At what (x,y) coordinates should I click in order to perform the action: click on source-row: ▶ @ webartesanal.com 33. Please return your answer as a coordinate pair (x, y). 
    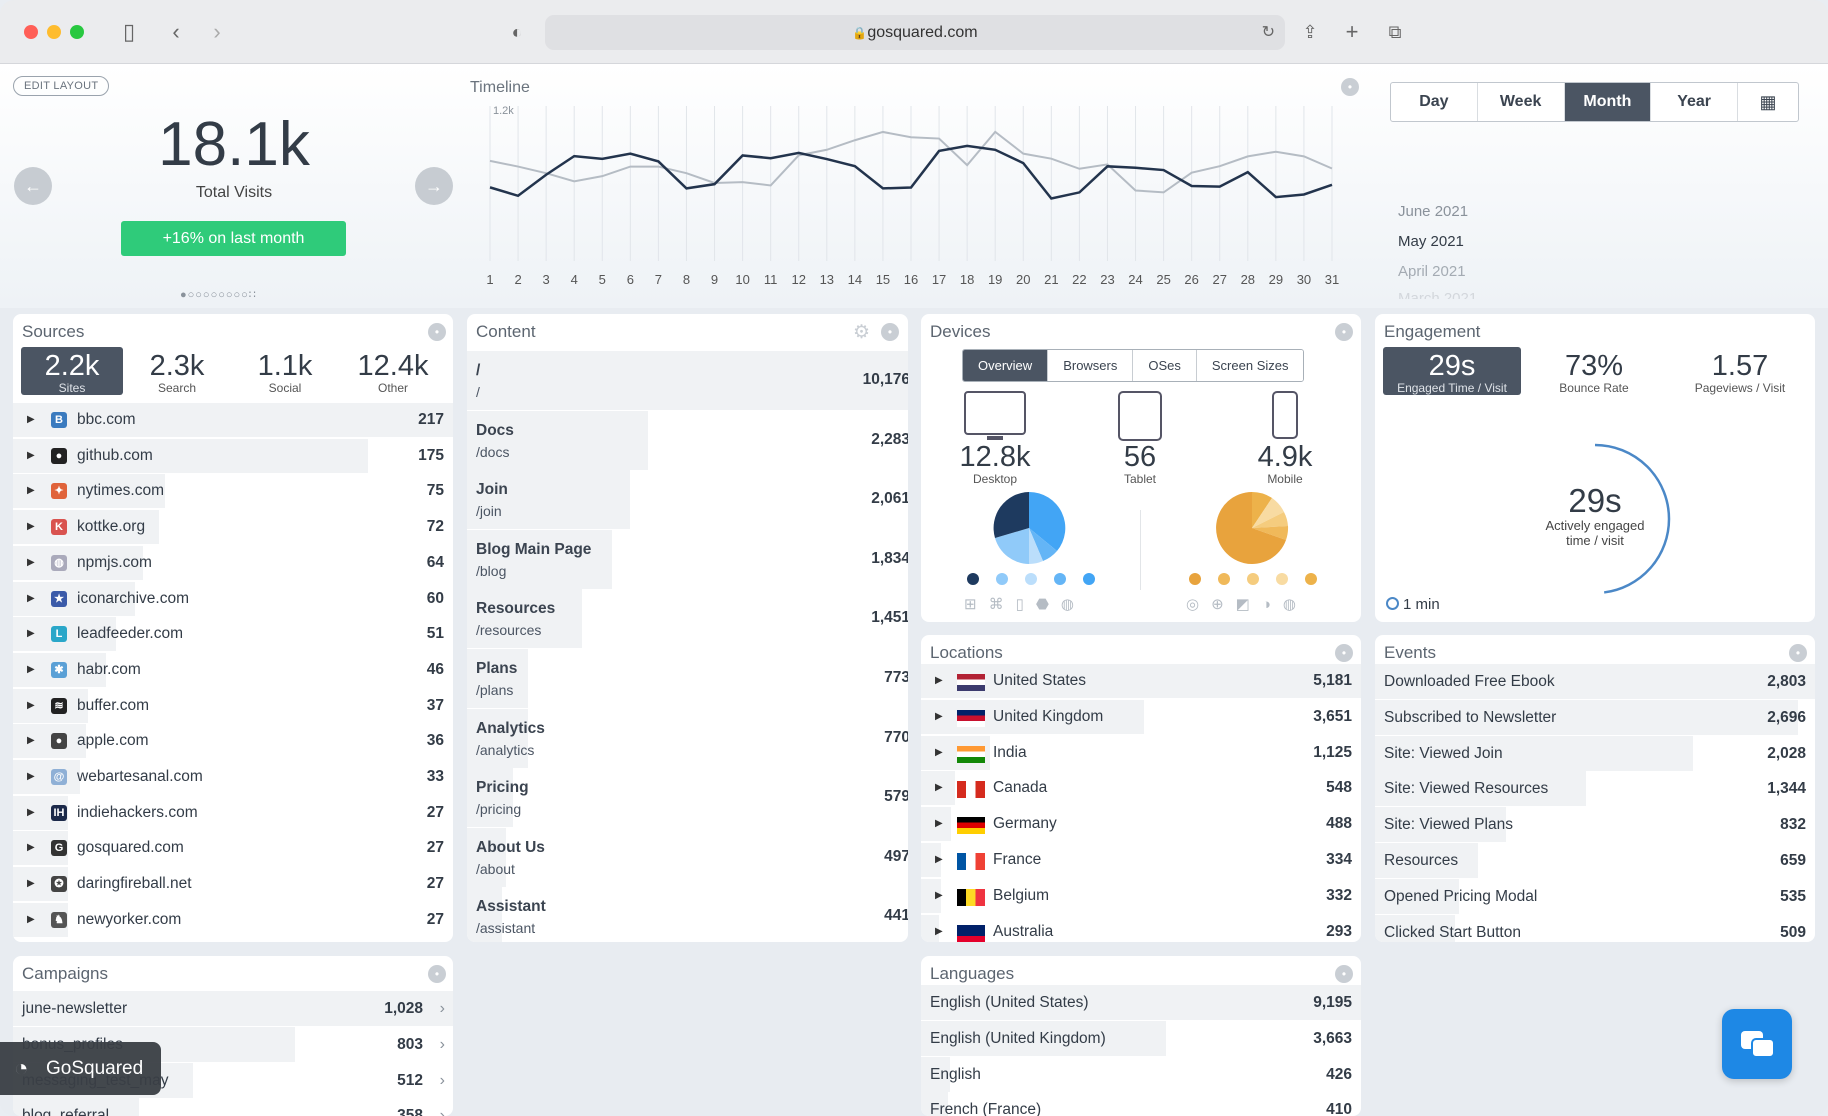
    Looking at the image, I should click on (233, 777).